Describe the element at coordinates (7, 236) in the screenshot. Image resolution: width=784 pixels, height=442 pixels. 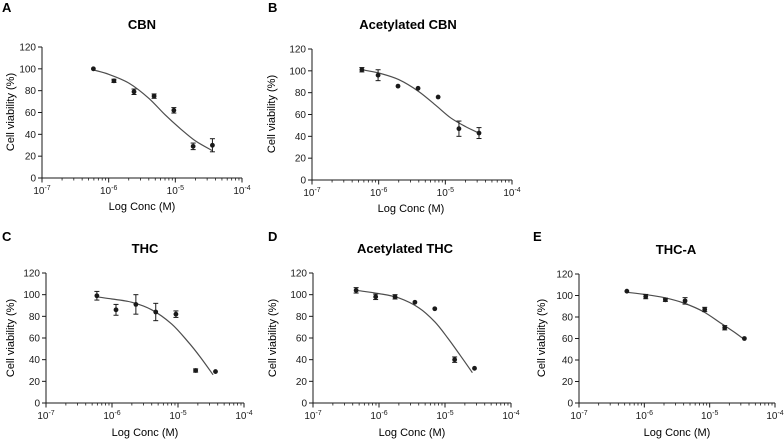
I see `panel-letter: C` at that location.